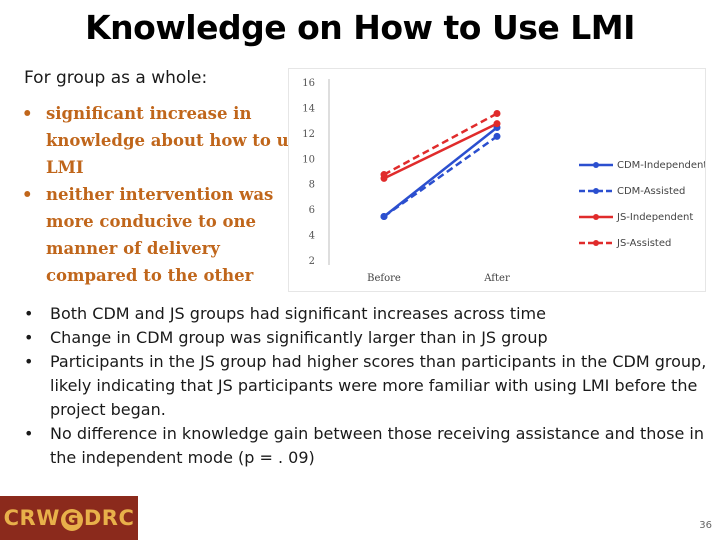 The height and width of the screenshot is (540, 720). What do you see at coordinates (496, 278) in the screenshot?
I see `x-tick-label: After` at bounding box center [496, 278].